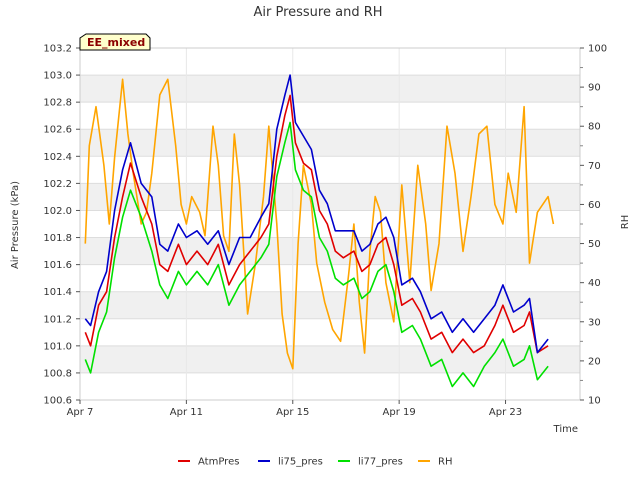 The height and width of the screenshot is (480, 640). What do you see at coordinates (625, 222) in the screenshot?
I see `y2-axis-title: RH` at bounding box center [625, 222].